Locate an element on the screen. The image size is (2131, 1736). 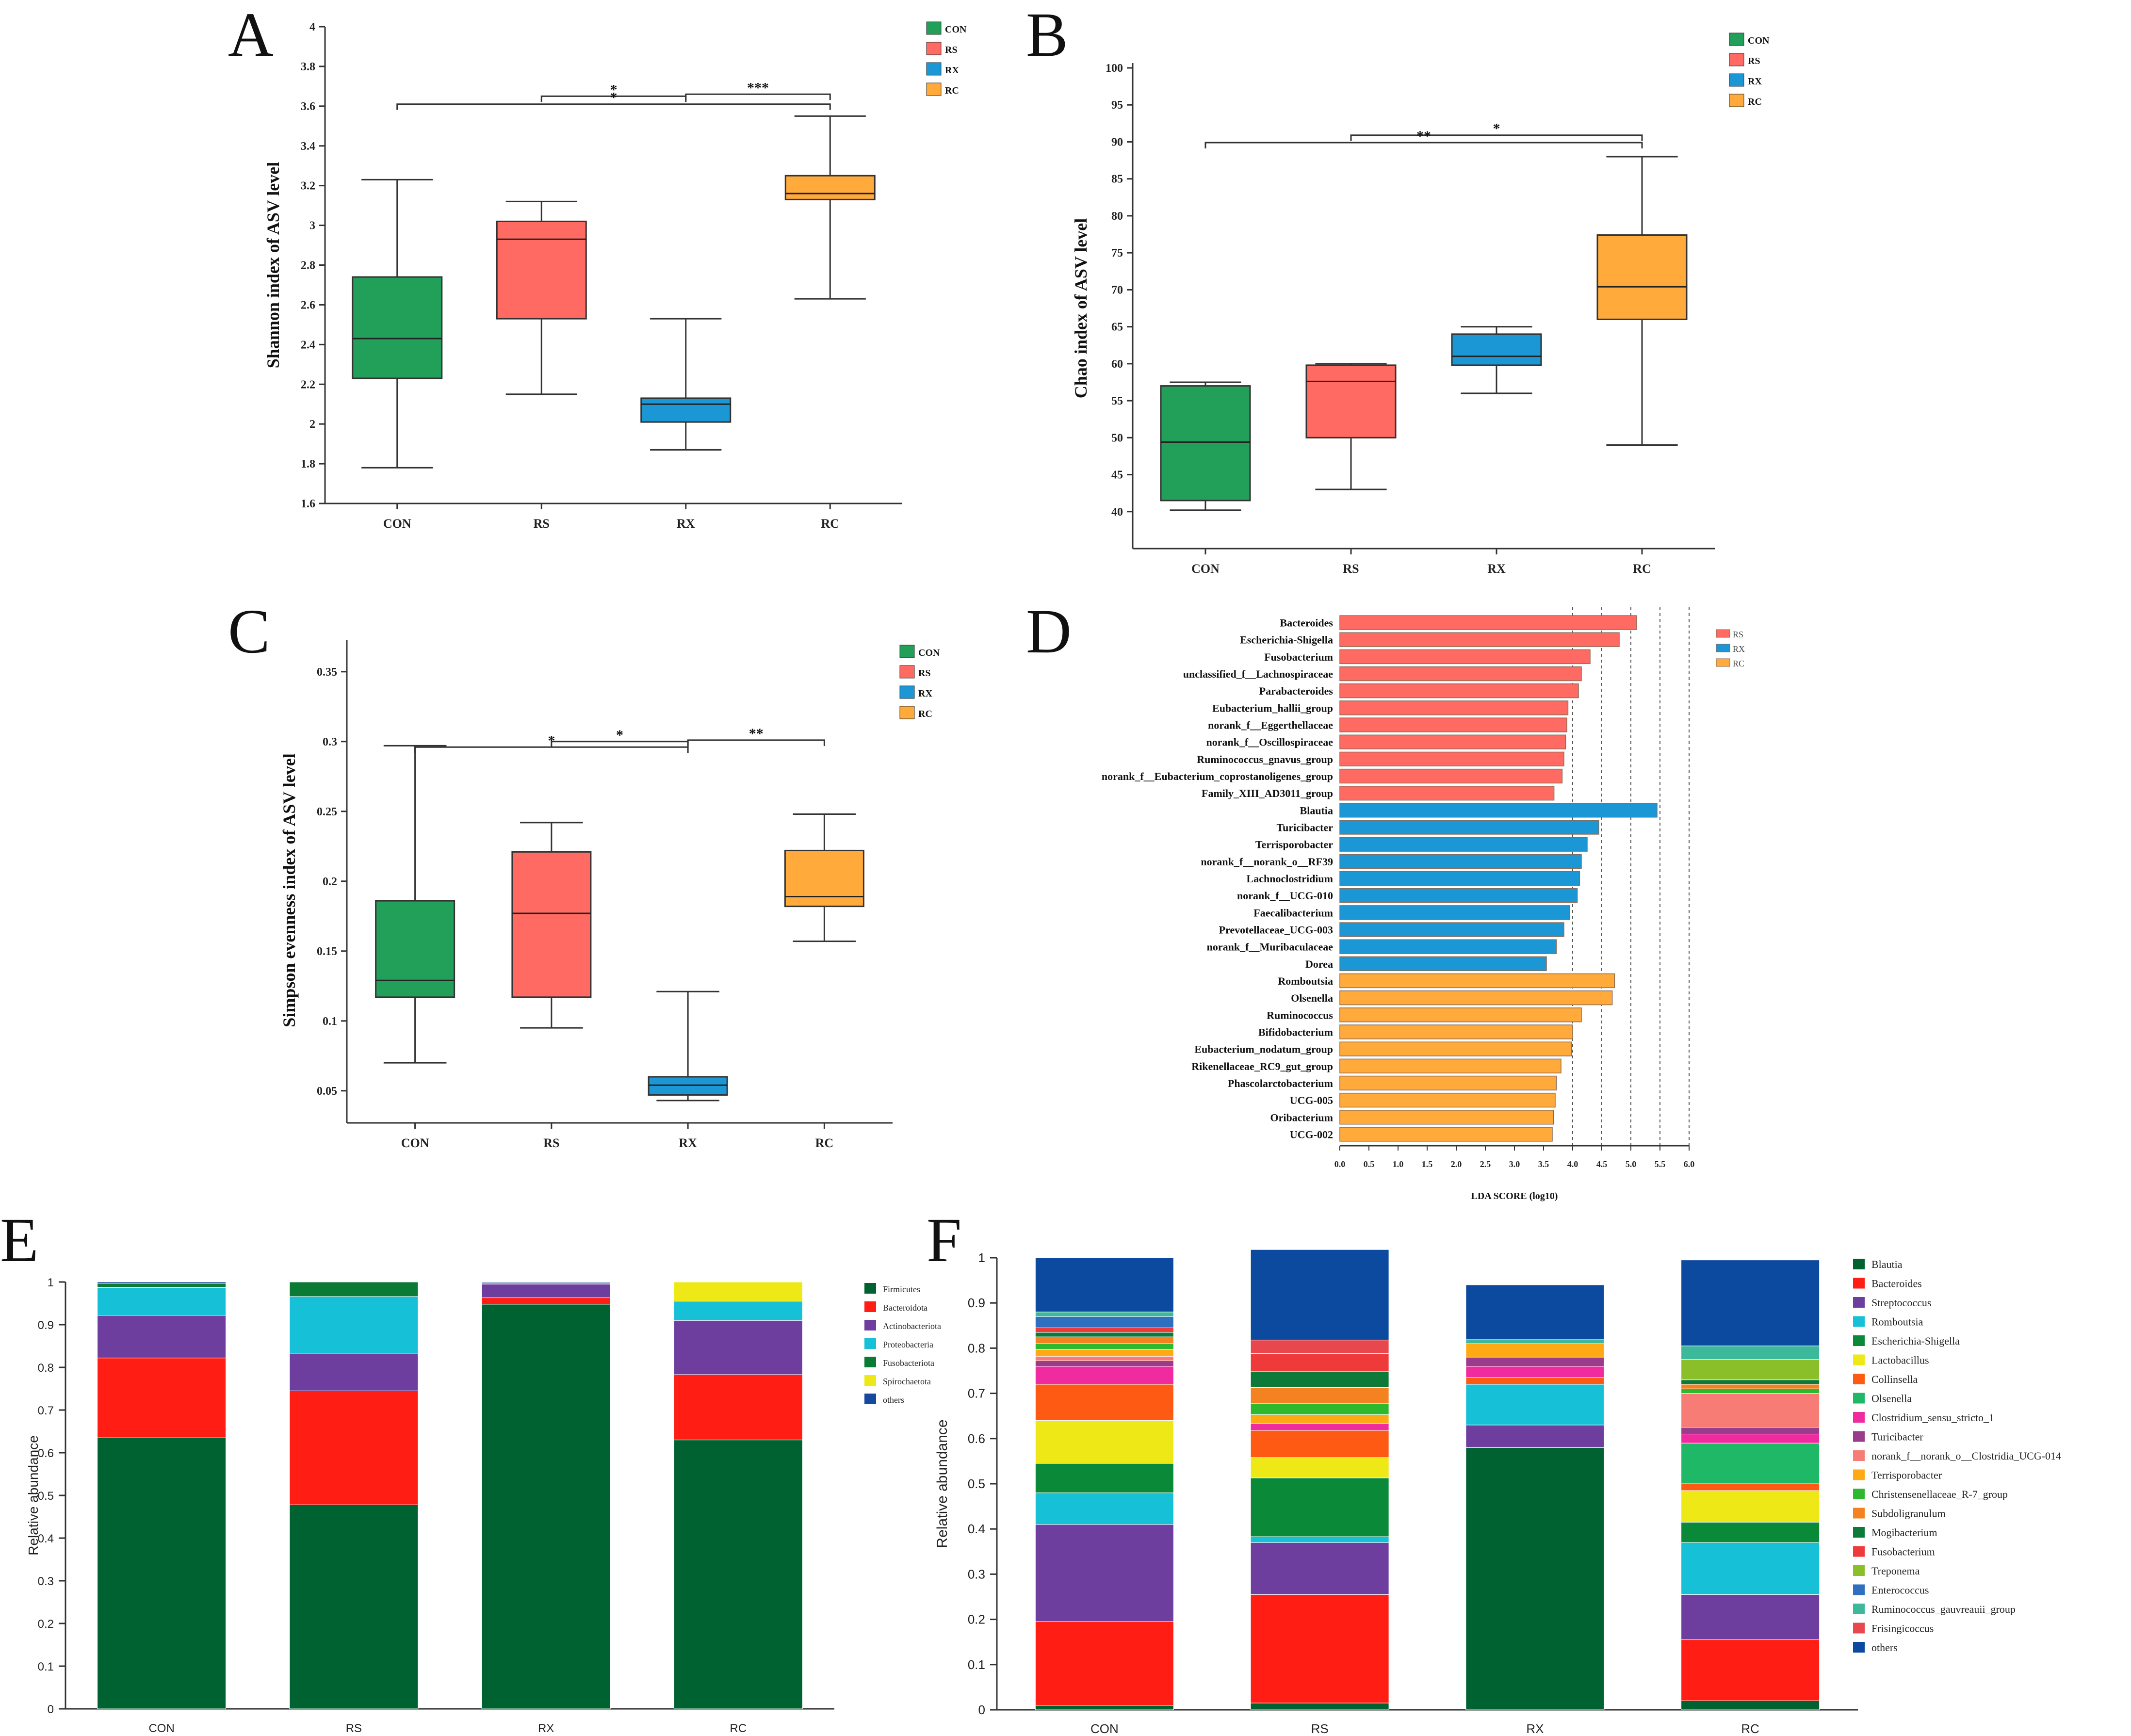
y-tick-label: 1 is located at coordinates (981, 1257).